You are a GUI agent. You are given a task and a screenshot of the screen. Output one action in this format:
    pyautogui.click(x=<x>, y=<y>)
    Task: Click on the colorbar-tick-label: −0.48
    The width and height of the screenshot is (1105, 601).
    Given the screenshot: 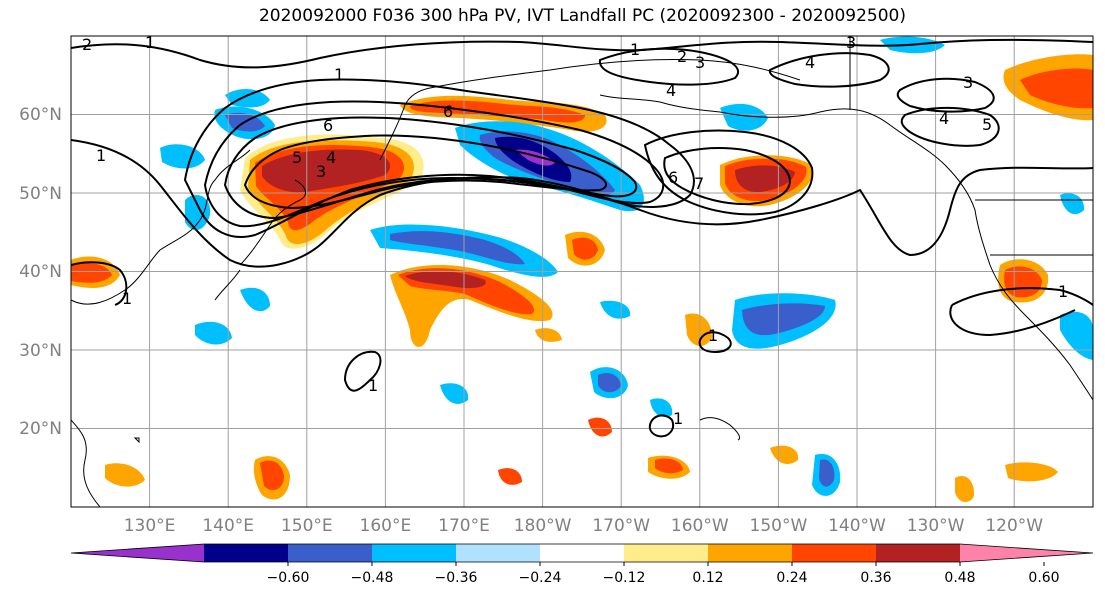 What is the action you would take?
    pyautogui.click(x=372, y=578)
    